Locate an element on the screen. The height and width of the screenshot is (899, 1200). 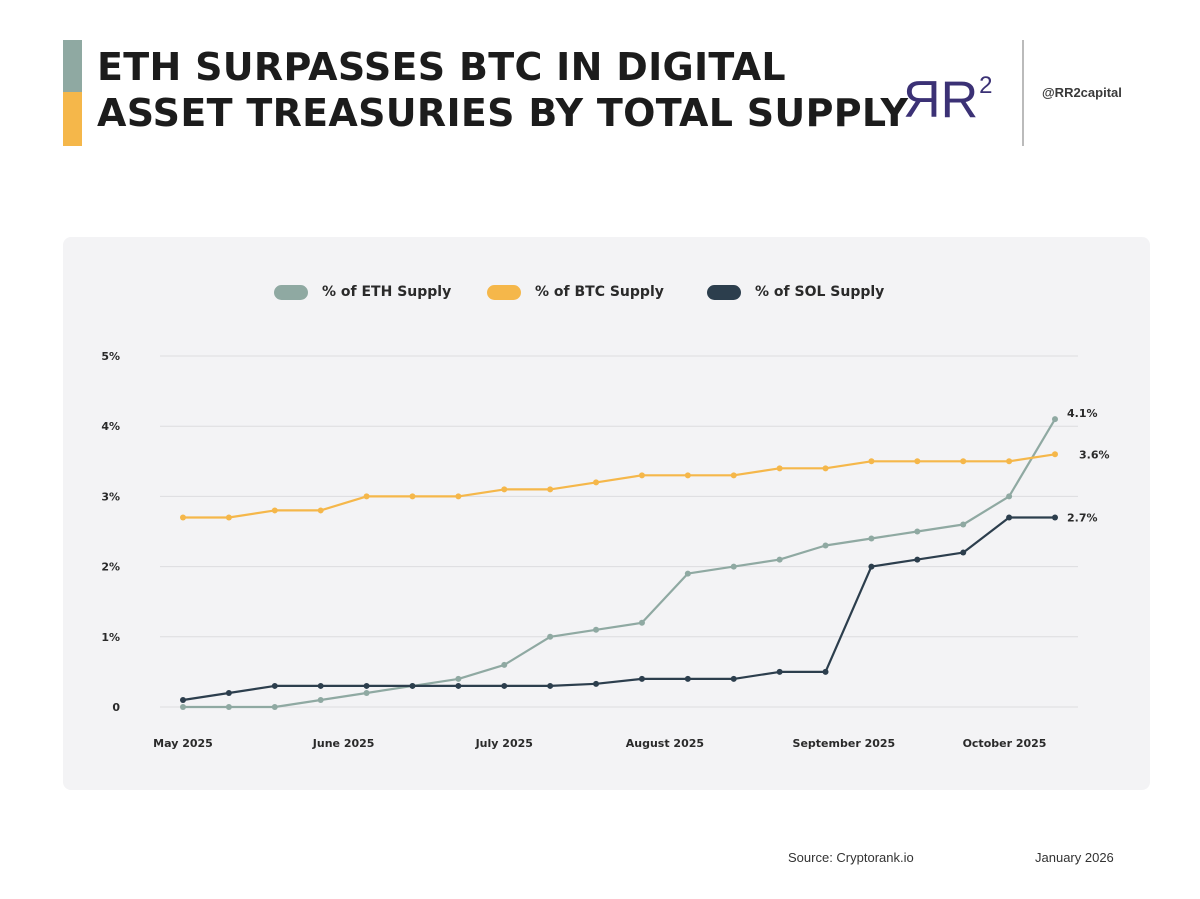
end-value-label: 4.1% is located at coordinates (1082, 413).